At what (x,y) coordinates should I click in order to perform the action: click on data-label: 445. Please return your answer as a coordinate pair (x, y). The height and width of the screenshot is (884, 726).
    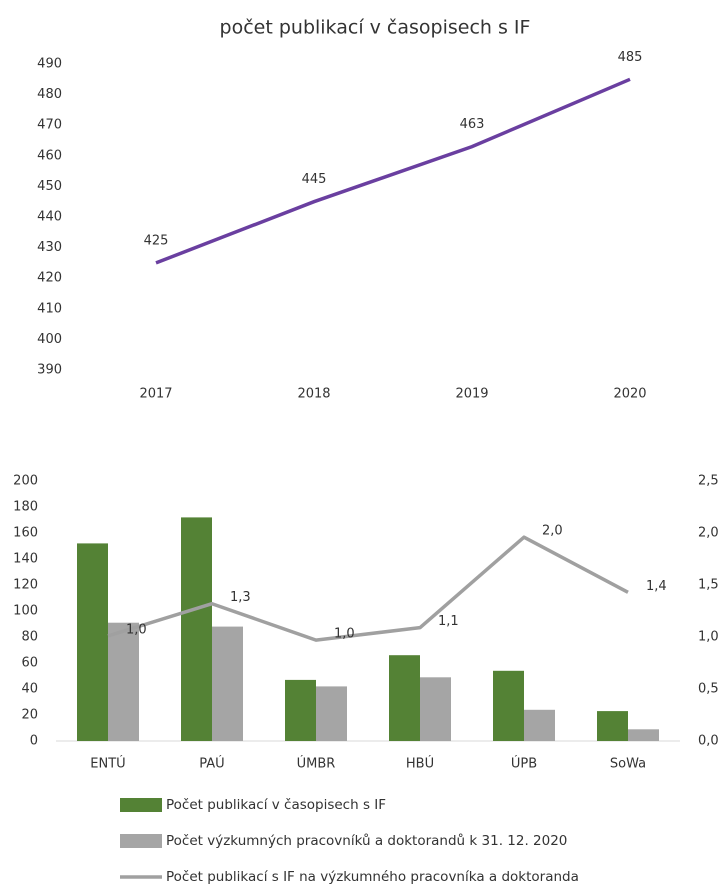
    Looking at the image, I should click on (314, 179).